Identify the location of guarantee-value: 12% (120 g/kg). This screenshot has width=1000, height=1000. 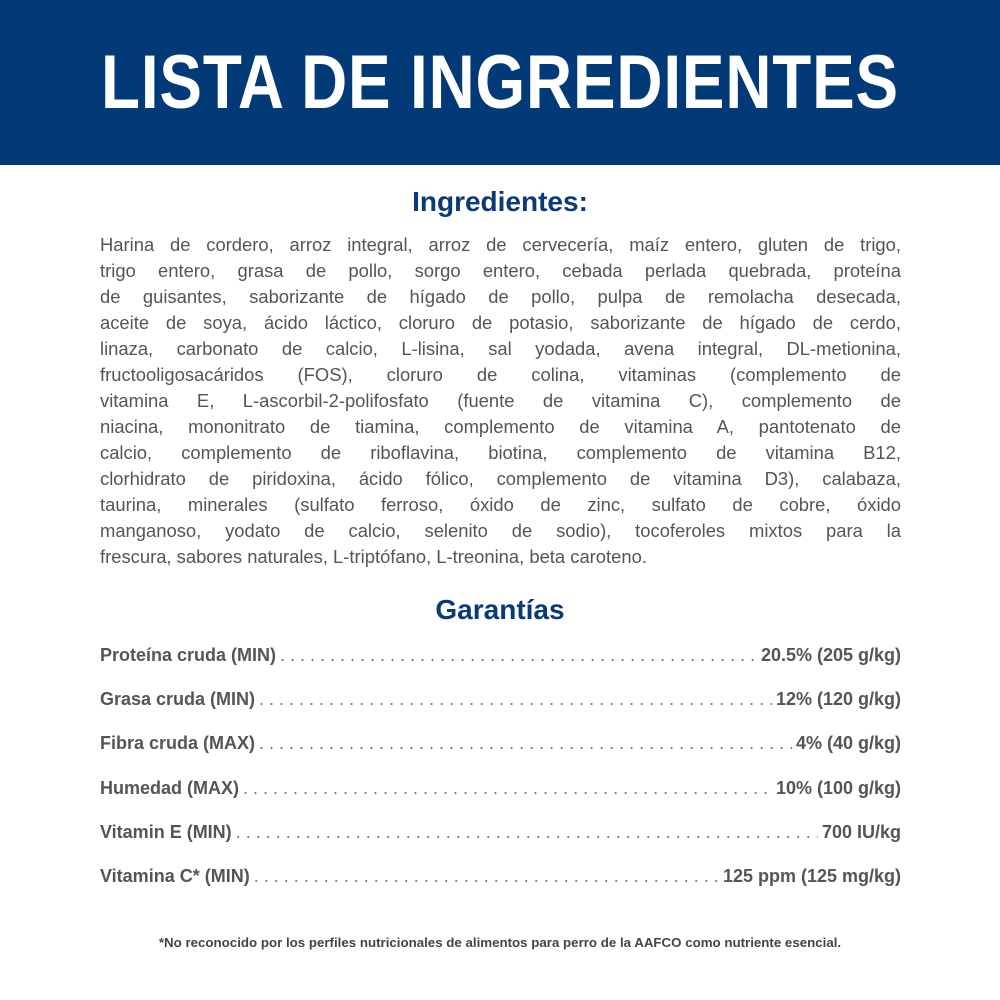
(838, 699).